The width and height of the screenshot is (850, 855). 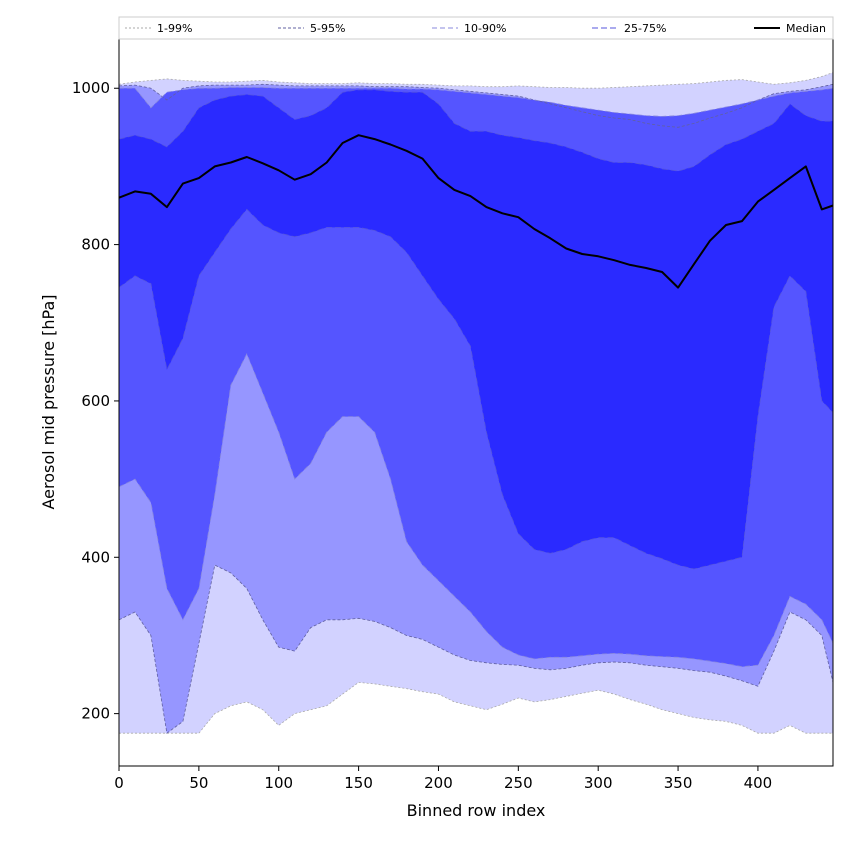 I want to click on y-tick-label: 800, so click(x=95, y=245).